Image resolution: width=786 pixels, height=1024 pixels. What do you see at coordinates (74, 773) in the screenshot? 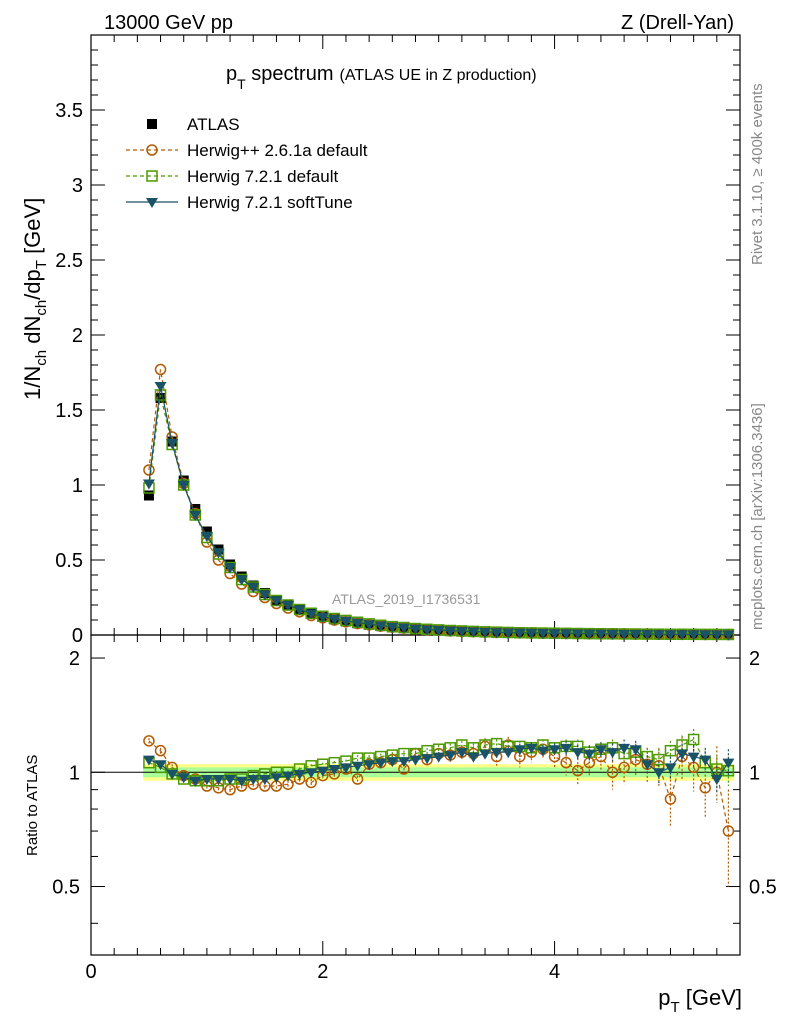
I see `ratio-y-tick-label-left: 1` at bounding box center [74, 773].